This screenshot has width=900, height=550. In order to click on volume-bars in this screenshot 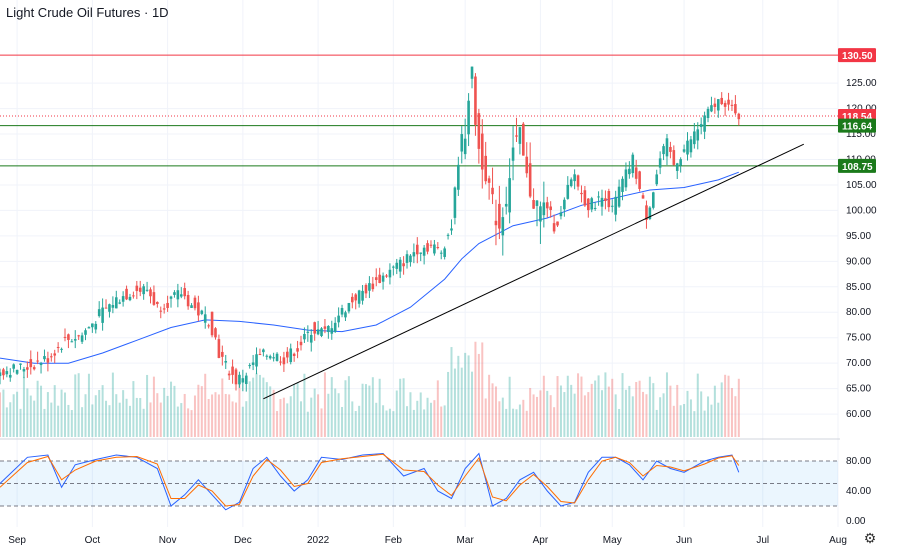, I will do `click(370, 389)`.